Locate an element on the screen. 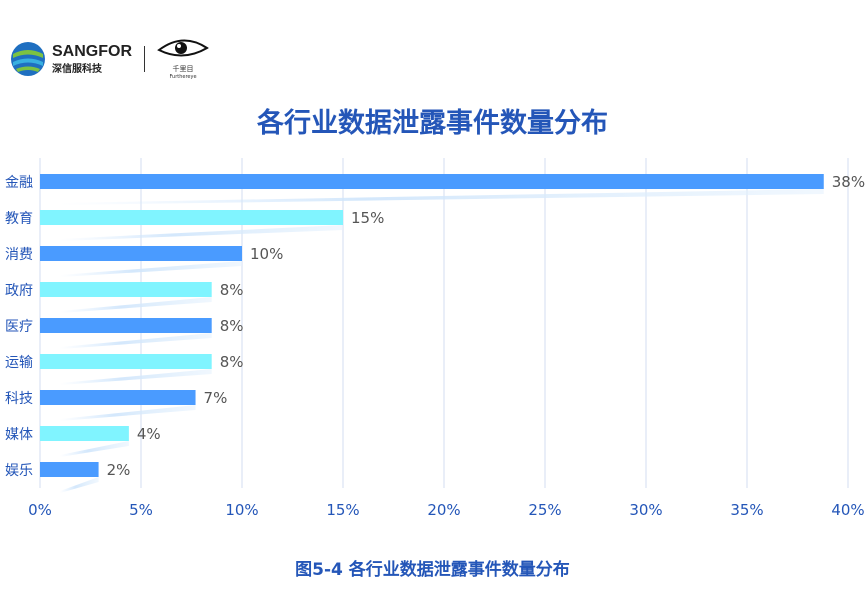  category-label: 娱乐 is located at coordinates (19, 471).